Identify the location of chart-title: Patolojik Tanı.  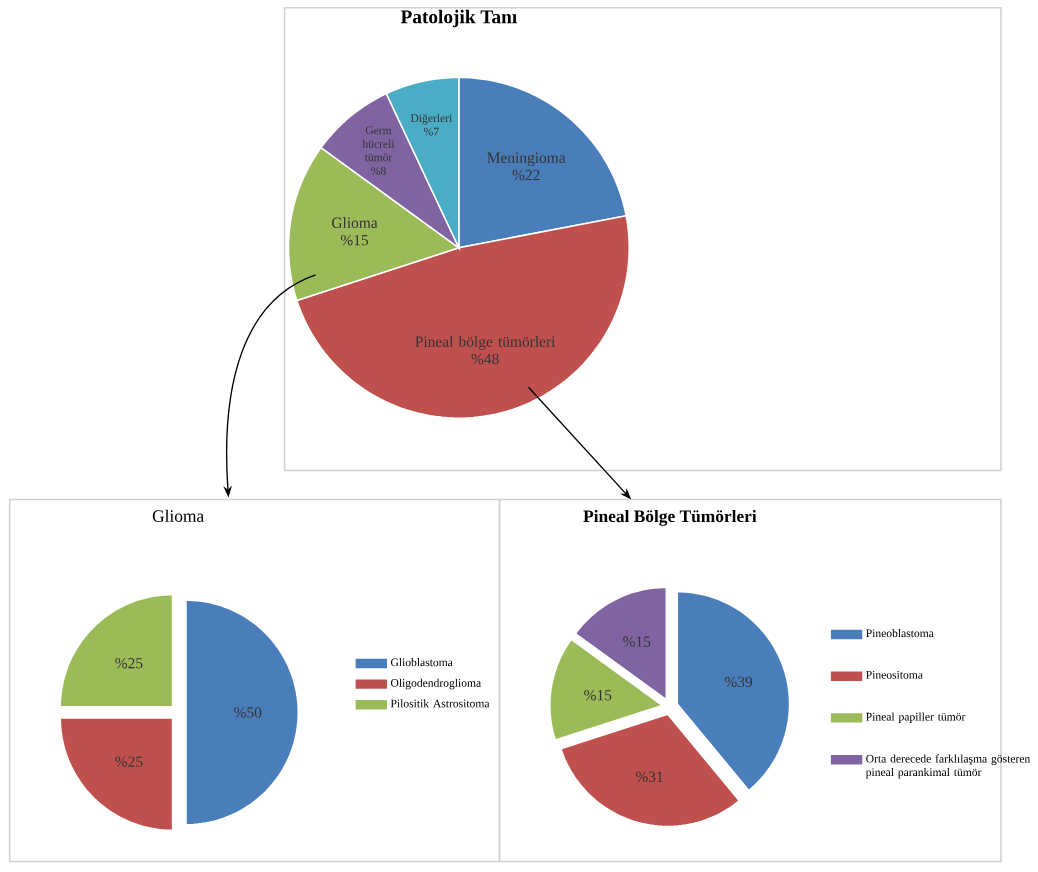
(458, 19).